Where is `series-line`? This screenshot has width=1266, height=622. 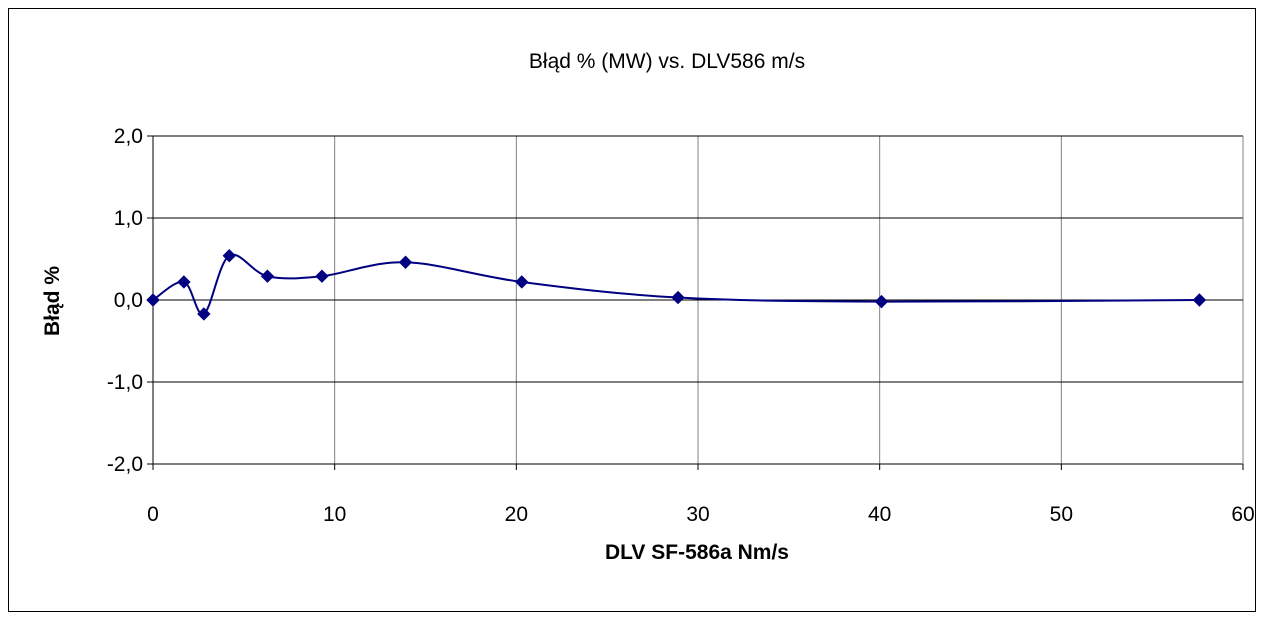 series-line is located at coordinates (676, 284).